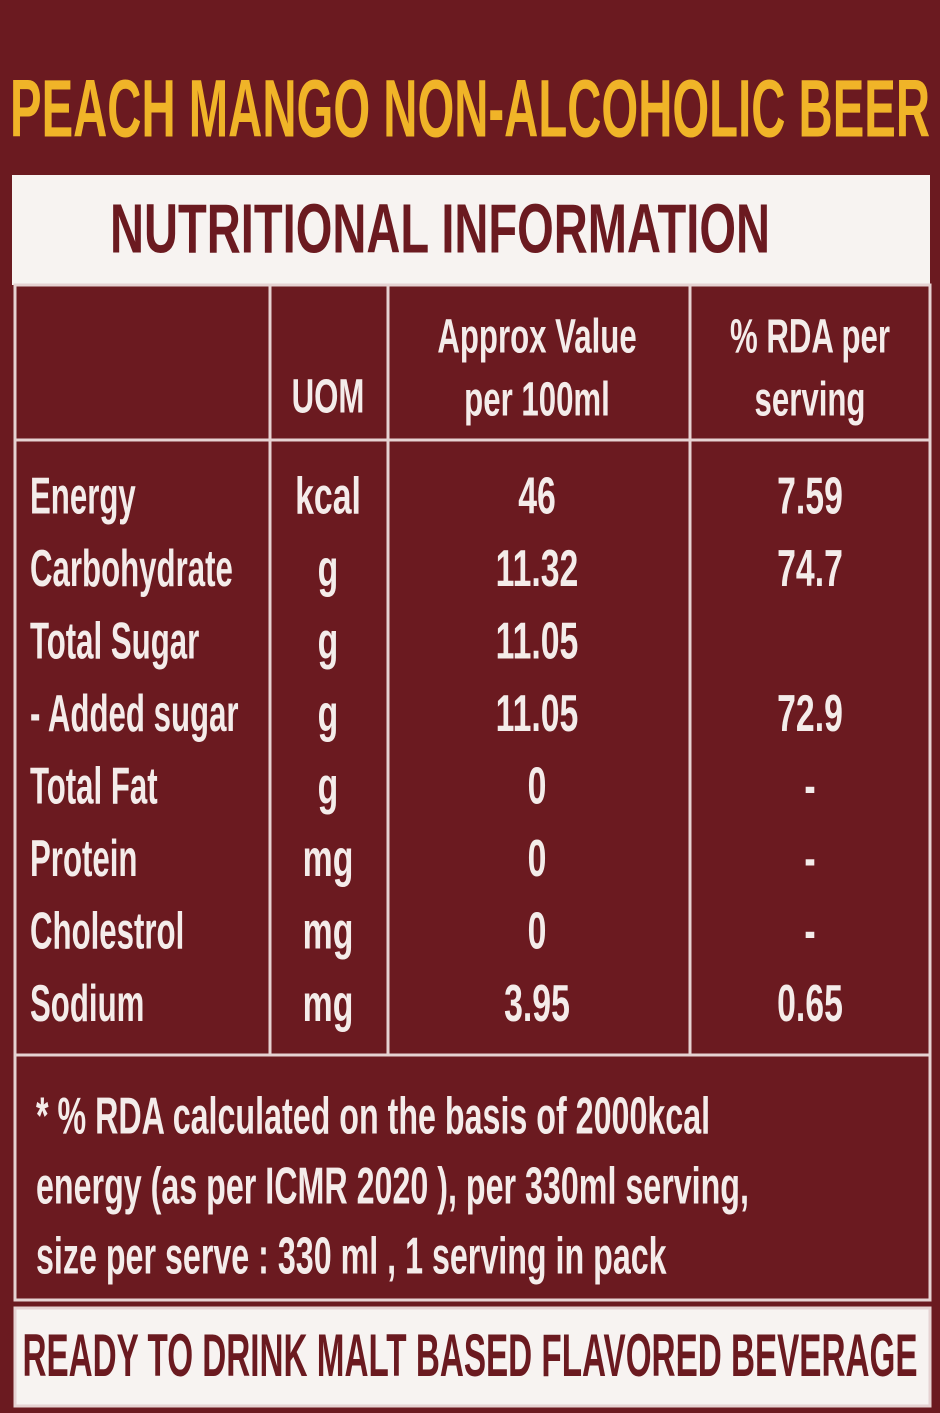 This screenshot has height=1413, width=940. Describe the element at coordinates (440, 230) in the screenshot. I see `table-heading: NUTRITIONAL INFORMATION` at that location.